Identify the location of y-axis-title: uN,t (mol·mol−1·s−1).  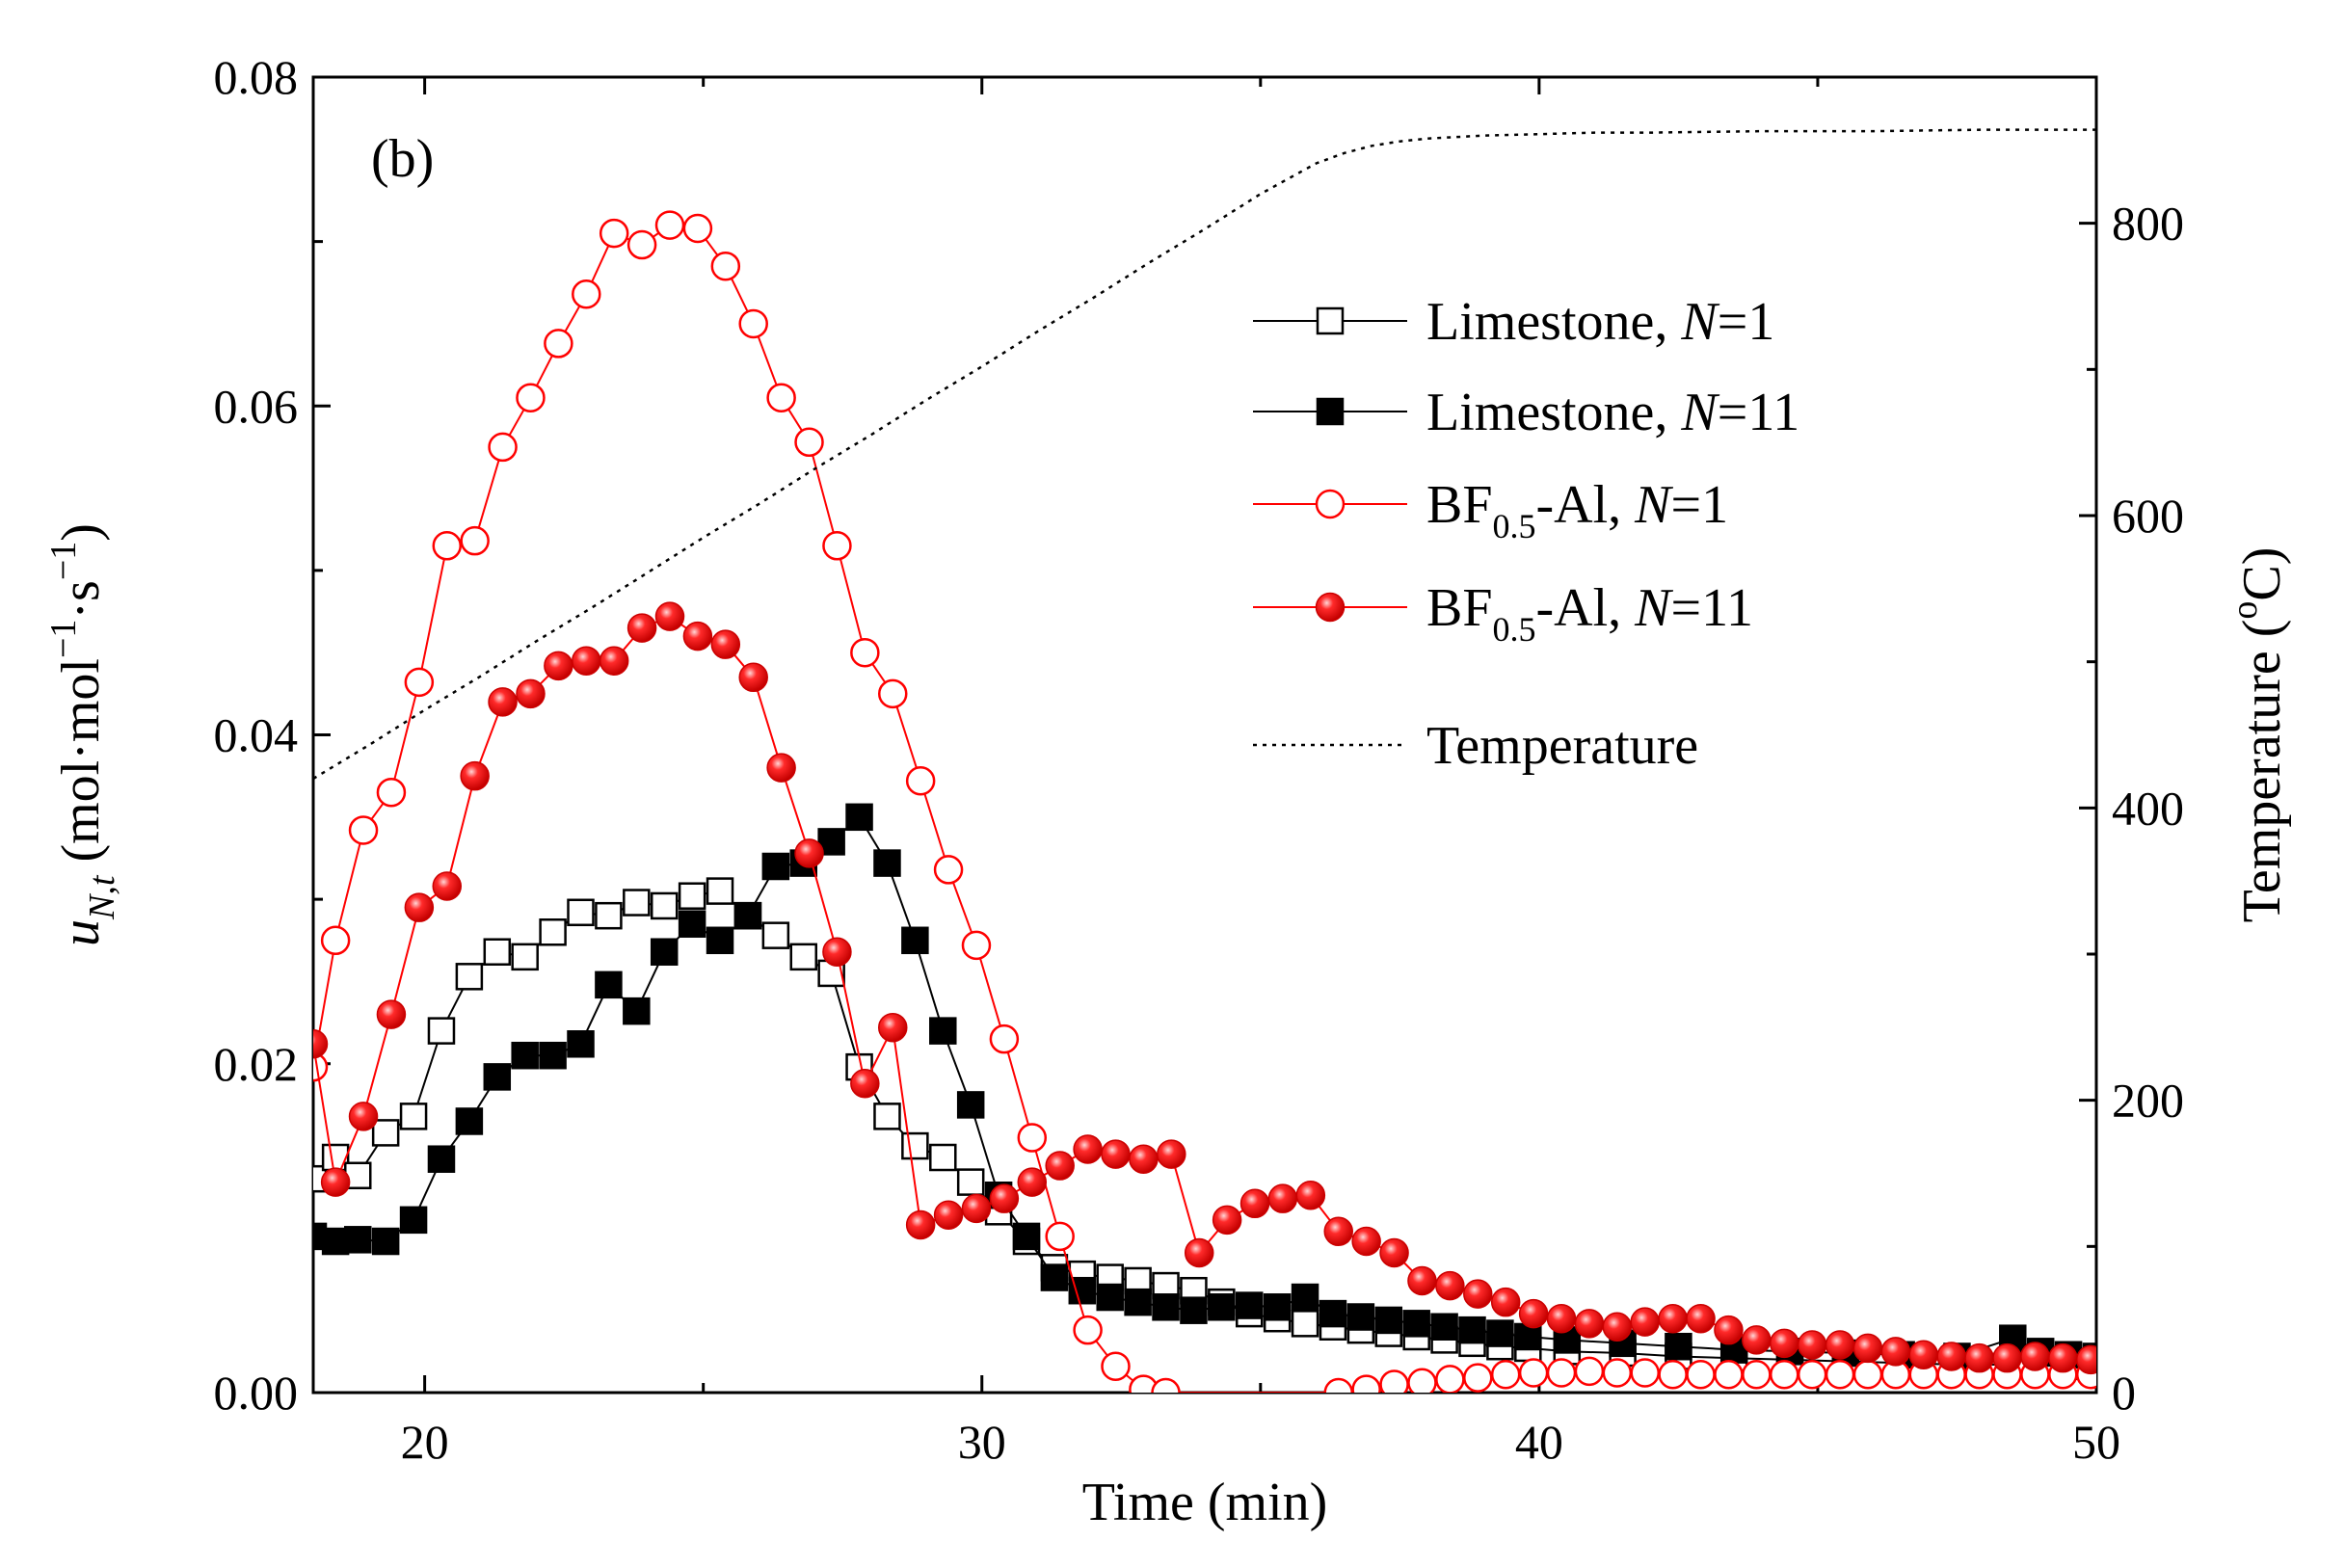
(83, 735).